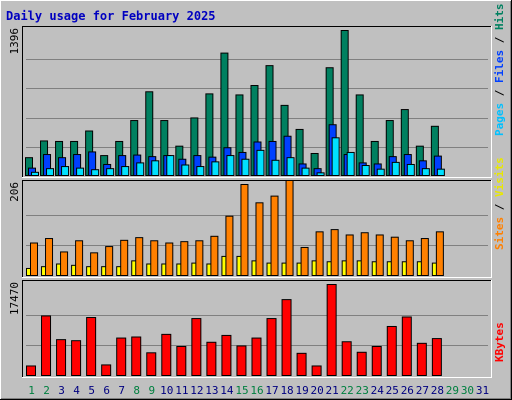  Describe the element at coordinates (362, 390) in the screenshot. I see `day-label: 23` at that location.